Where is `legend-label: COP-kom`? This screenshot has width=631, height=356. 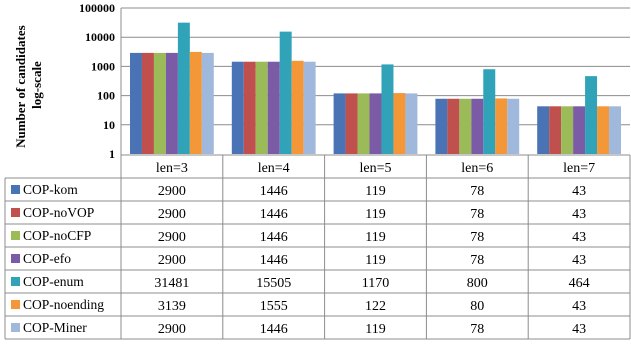 legend-label: COP-kom is located at coordinates (50, 189).